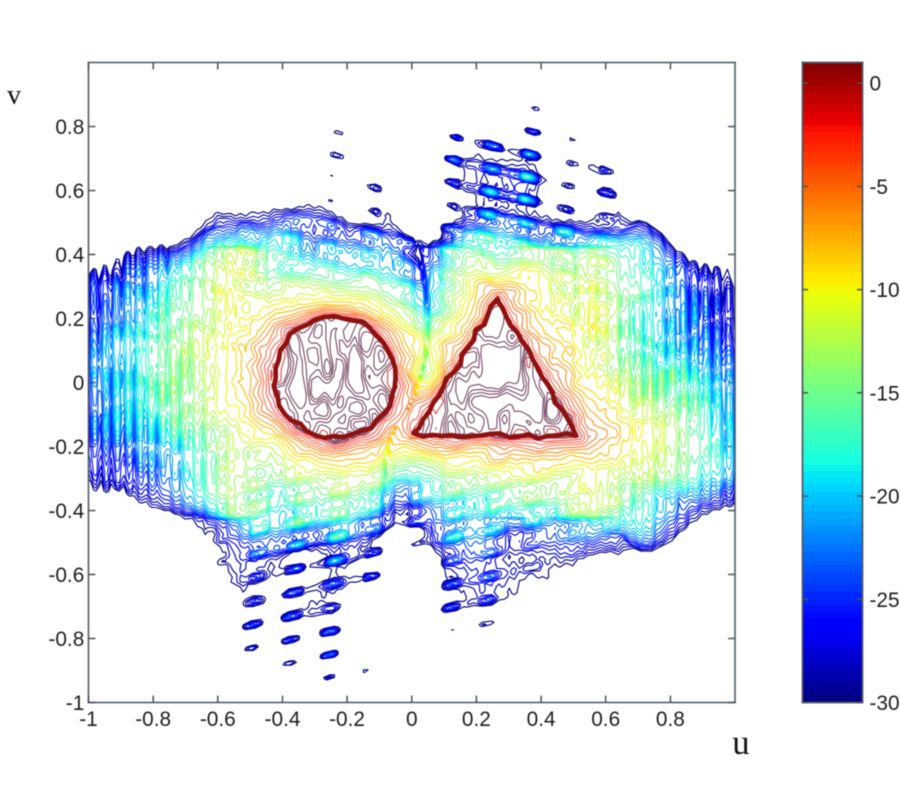 This screenshot has width=900, height=800. I want to click on svg-text: v, so click(14, 95).